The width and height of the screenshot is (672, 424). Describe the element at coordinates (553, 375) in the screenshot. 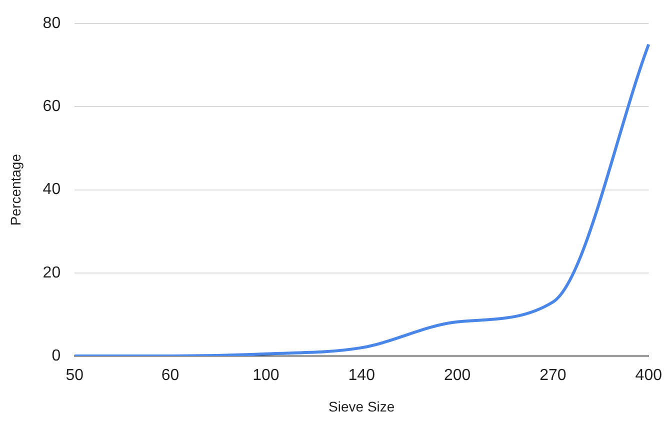

I see `x-tick-label: 270` at that location.